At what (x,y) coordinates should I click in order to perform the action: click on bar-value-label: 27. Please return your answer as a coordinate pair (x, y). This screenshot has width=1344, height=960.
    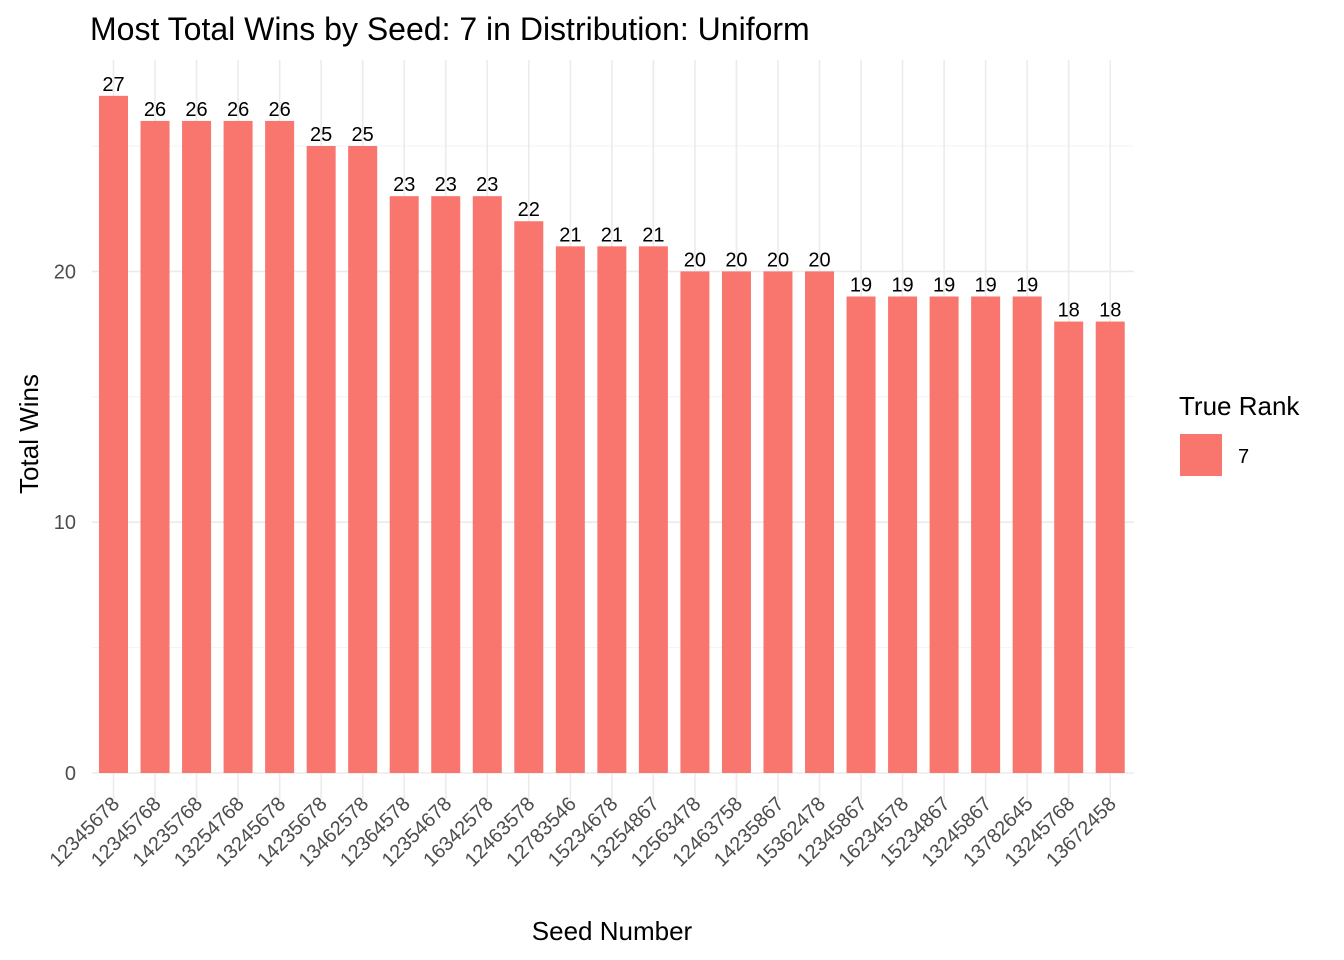
    Looking at the image, I should click on (113, 85).